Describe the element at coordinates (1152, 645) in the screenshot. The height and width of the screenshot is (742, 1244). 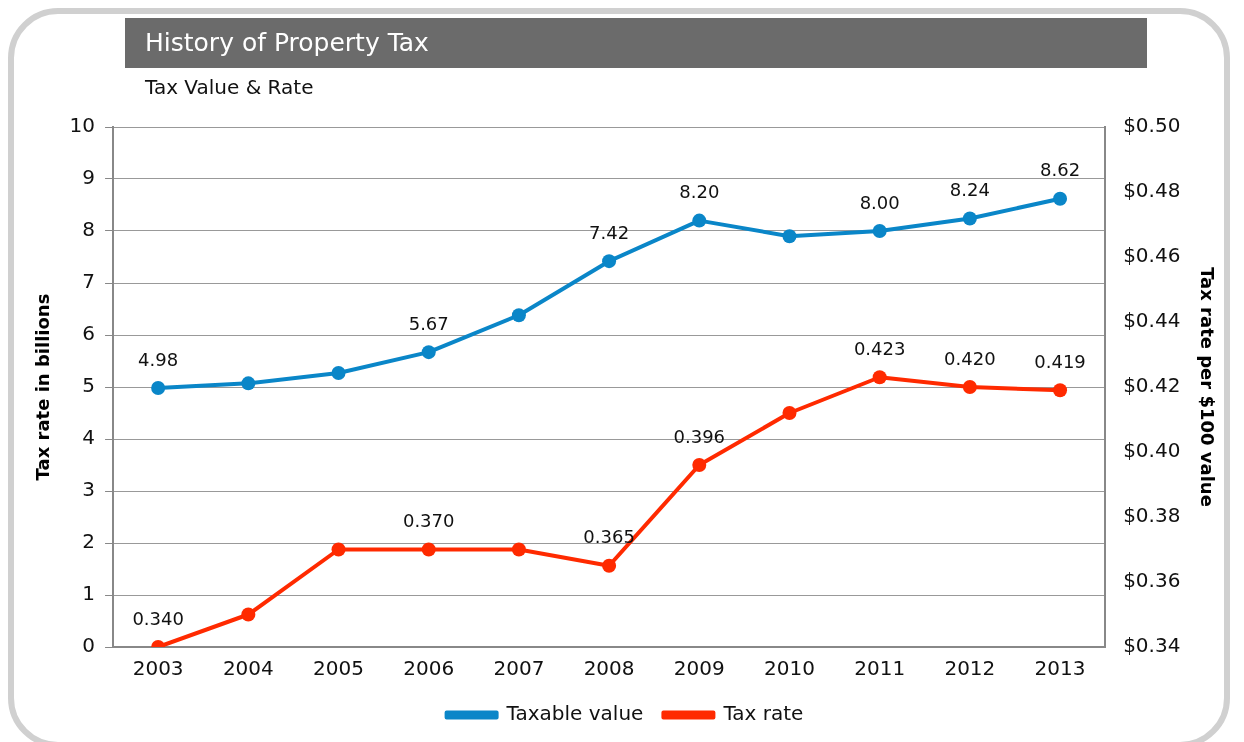
I see `y2-tick-label: $0.34` at that location.